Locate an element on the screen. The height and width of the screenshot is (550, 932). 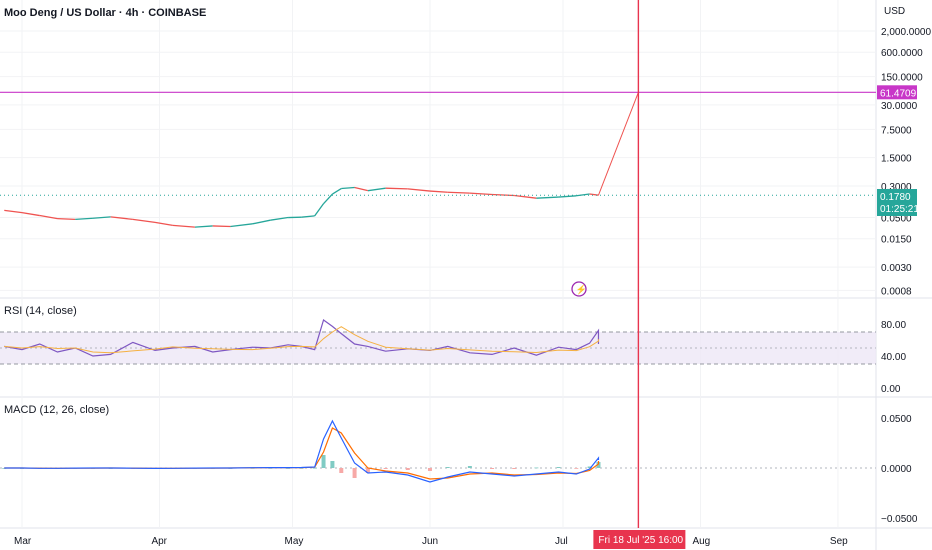
countdown-label: 01:25:21 is located at coordinates (899, 209).